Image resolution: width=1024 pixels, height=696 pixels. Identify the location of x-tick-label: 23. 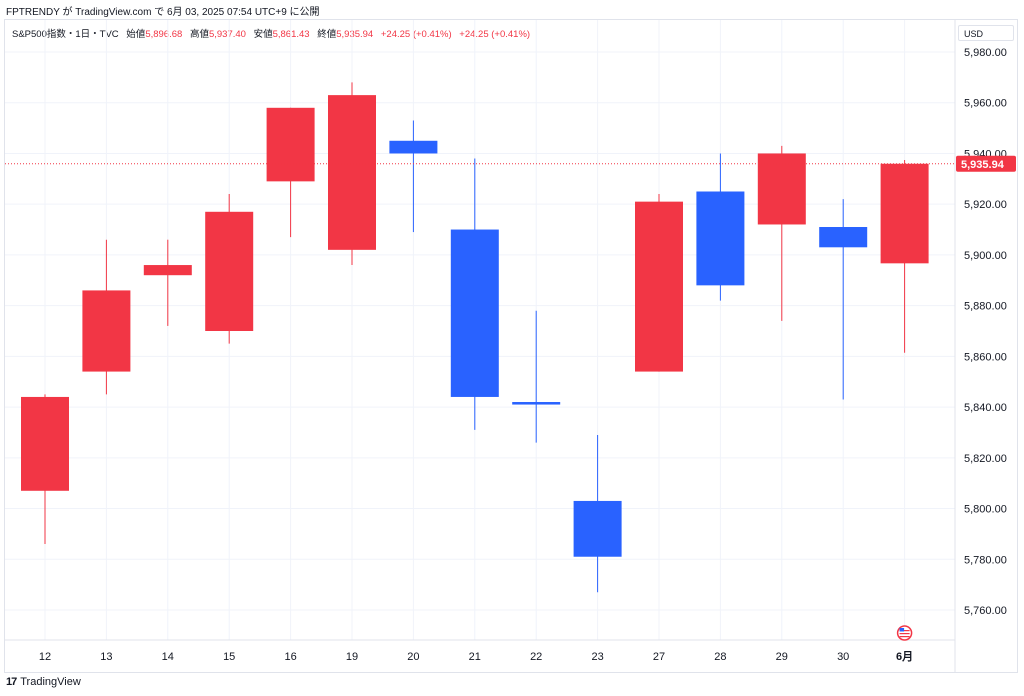
(597, 657).